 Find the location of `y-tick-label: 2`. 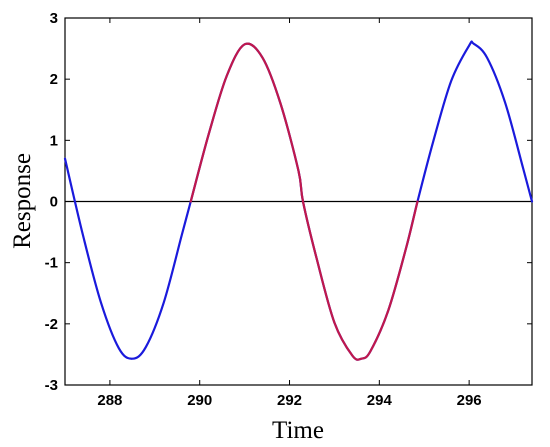

y-tick-label: 2 is located at coordinates (54, 79).